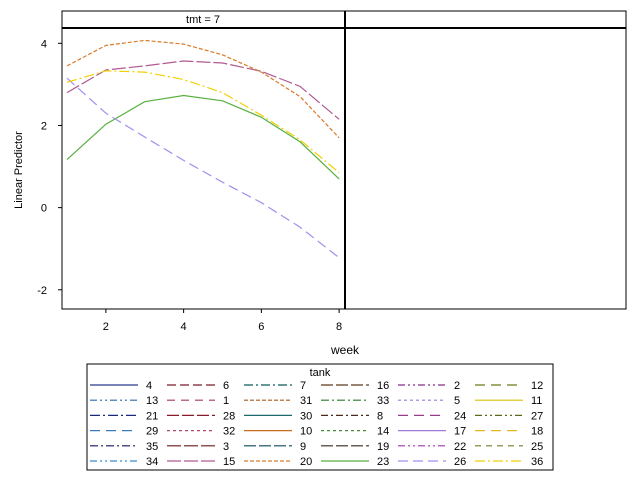 The width and height of the screenshot is (640, 480). I want to click on legend-label-5: 5, so click(457, 401).